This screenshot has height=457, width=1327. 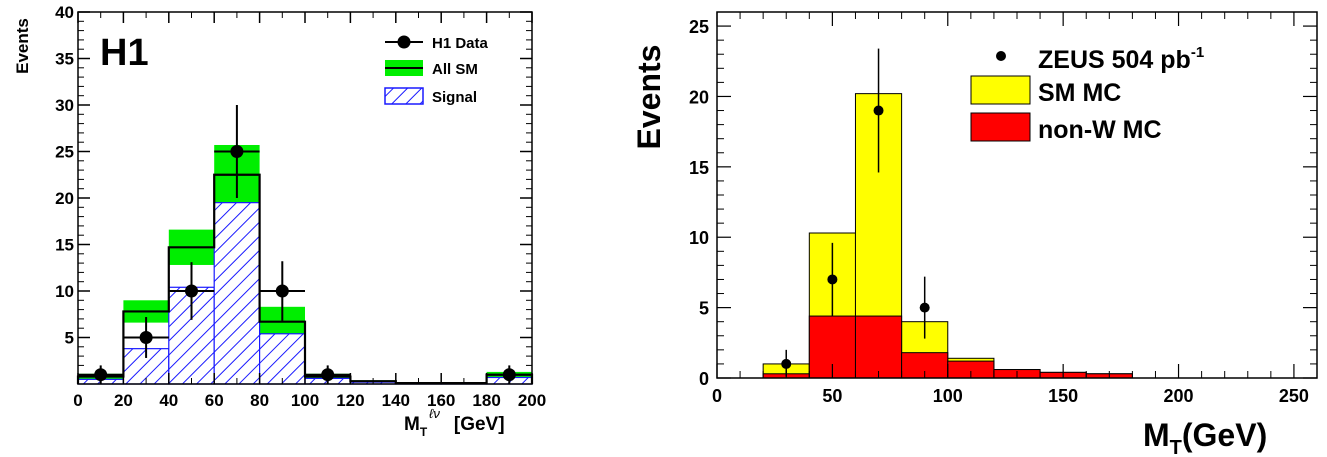 I want to click on zeus-legend-data: ZEUS 504 pb-1, so click(x=1100, y=59).